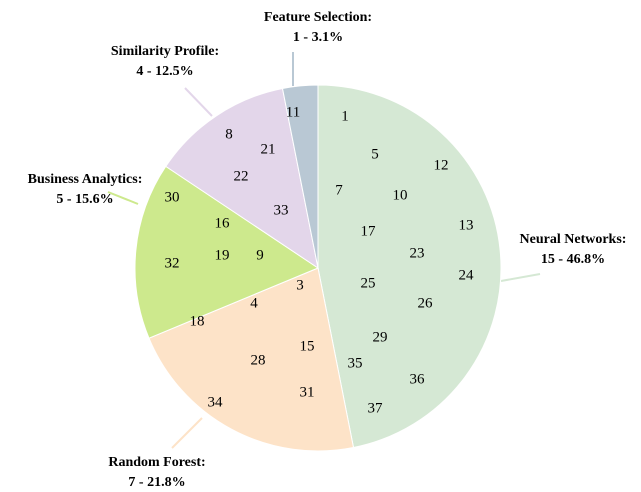  Describe the element at coordinates (197, 321) in the screenshot. I see `member-id: 18` at that location.